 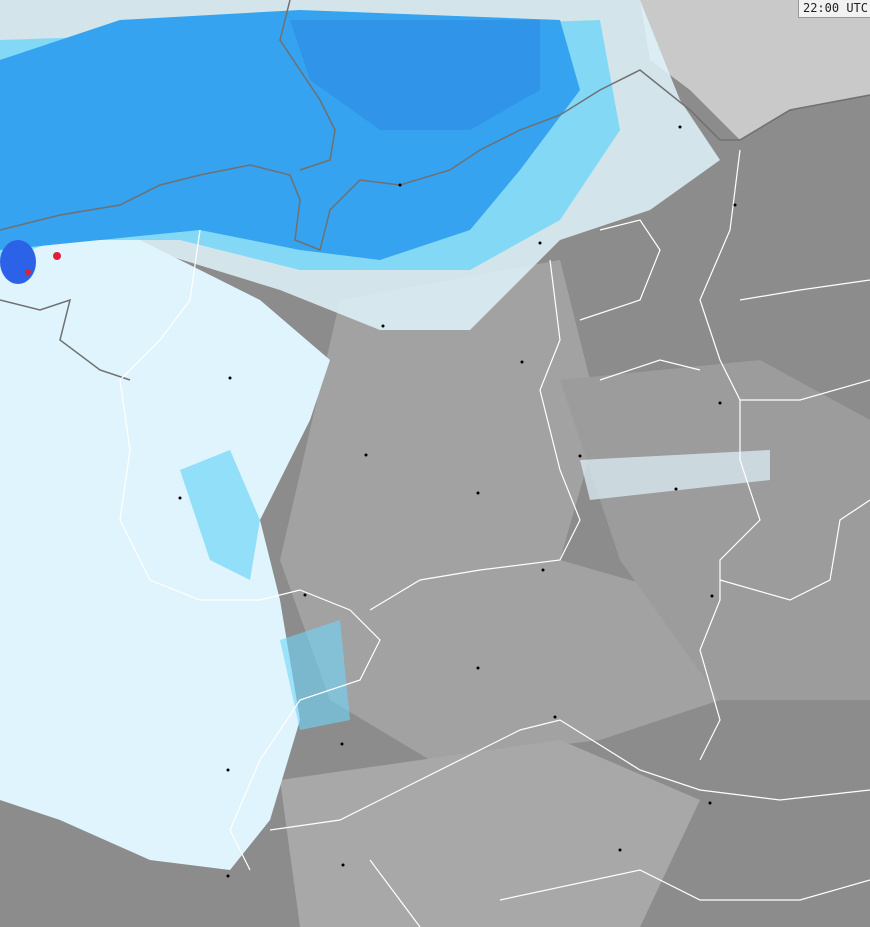 What do you see at coordinates (640, 300) in the screenshot?
I see `border-inner` at bounding box center [640, 300].